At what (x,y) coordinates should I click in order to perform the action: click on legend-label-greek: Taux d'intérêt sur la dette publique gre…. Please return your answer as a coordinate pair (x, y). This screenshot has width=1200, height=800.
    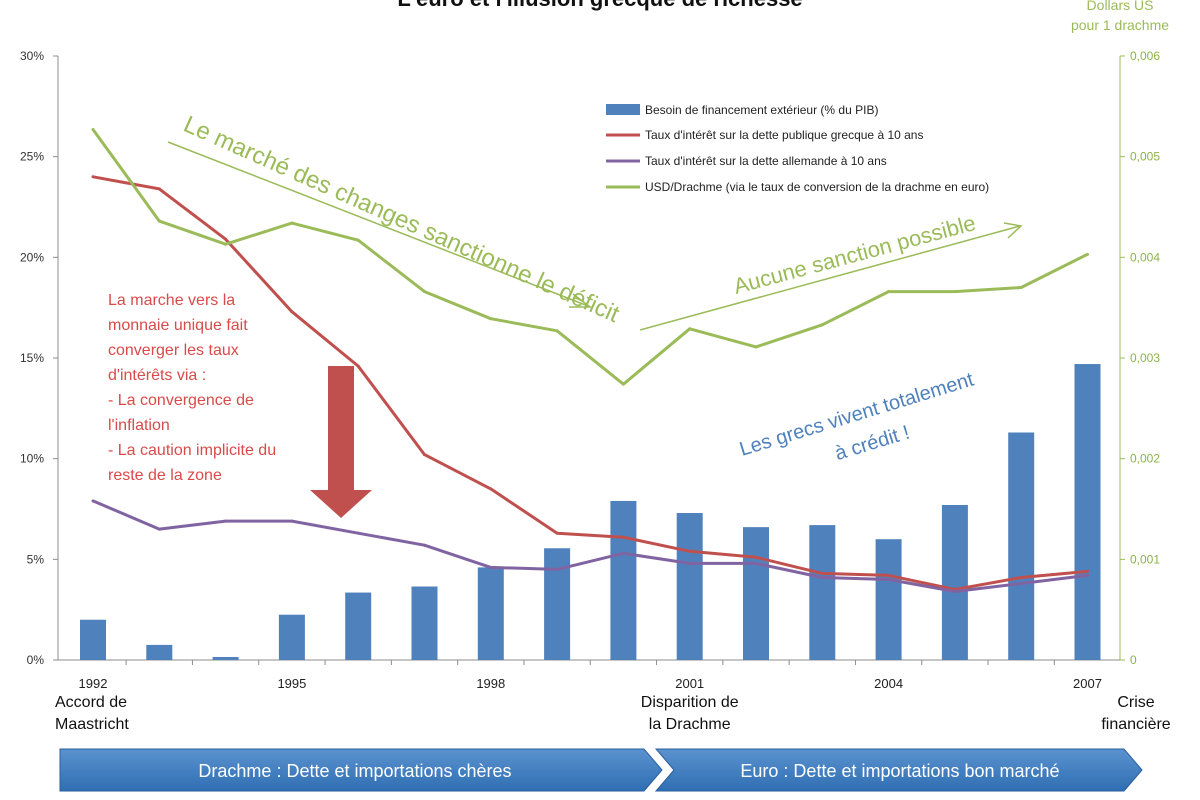
    Looking at the image, I should click on (784, 135).